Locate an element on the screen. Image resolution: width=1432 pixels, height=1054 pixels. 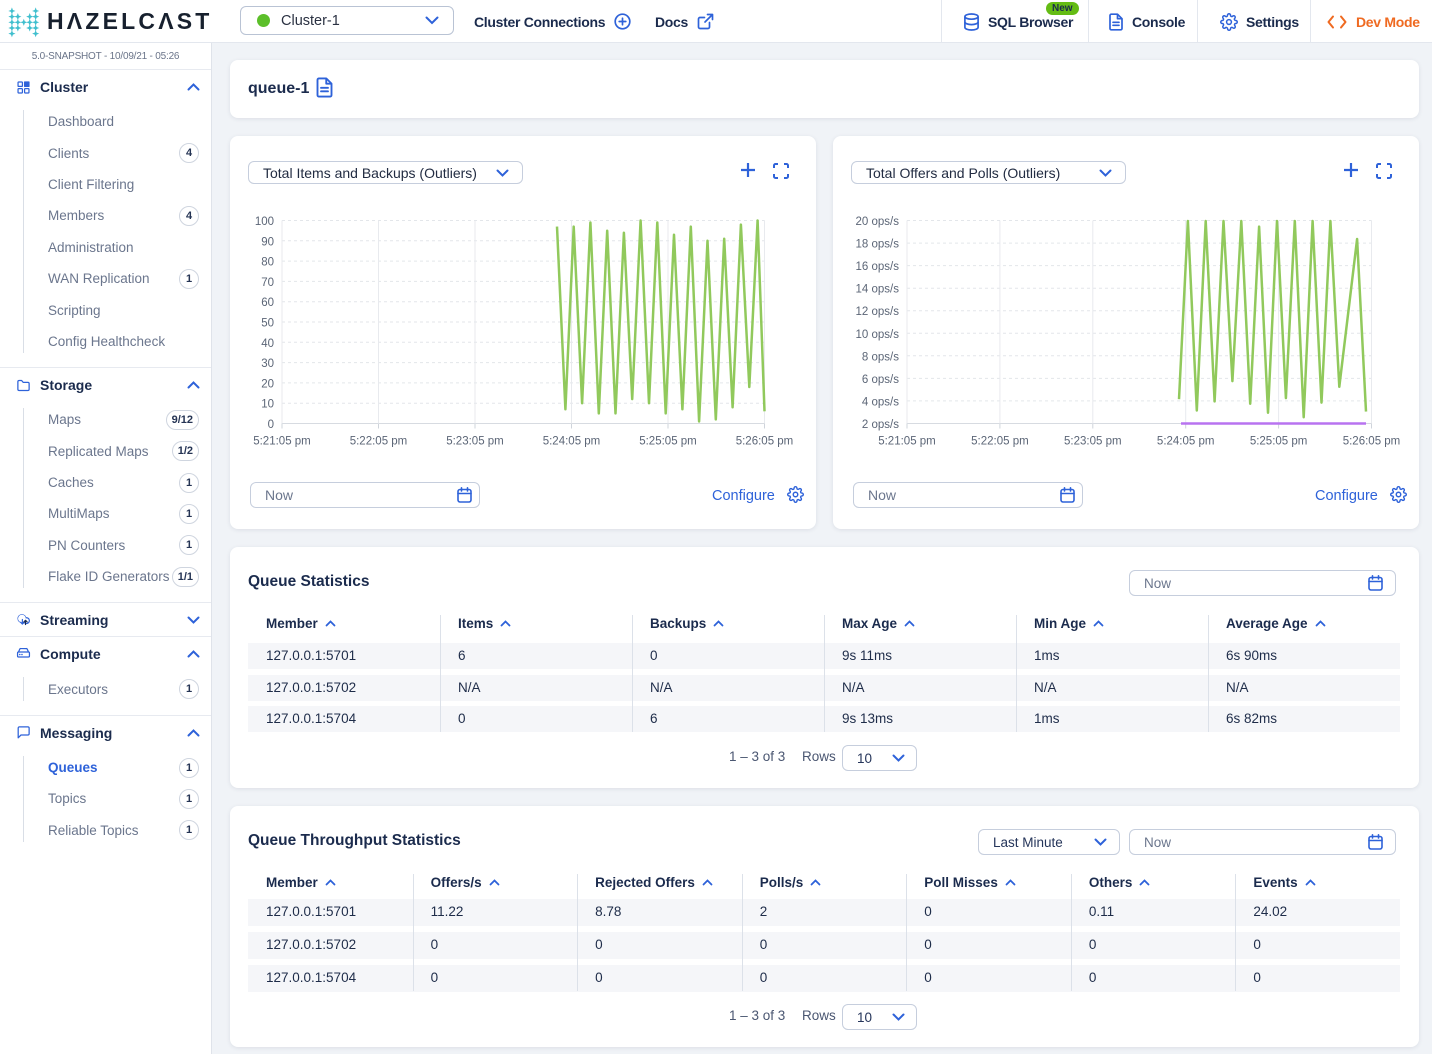
svg-text: 90 is located at coordinates (267, 242).